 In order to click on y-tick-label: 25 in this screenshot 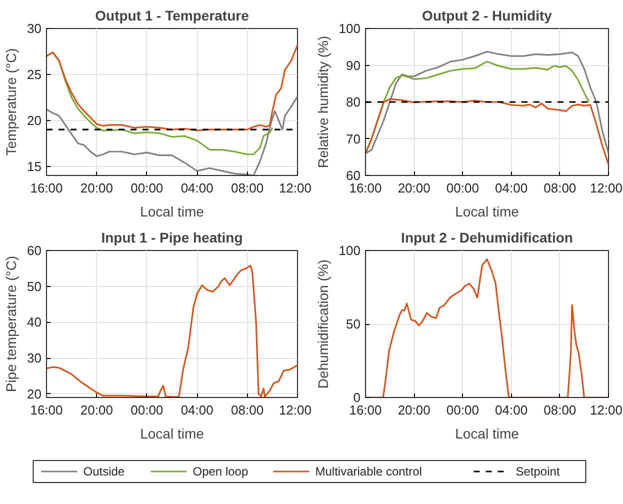, I will do `click(34, 74)`.